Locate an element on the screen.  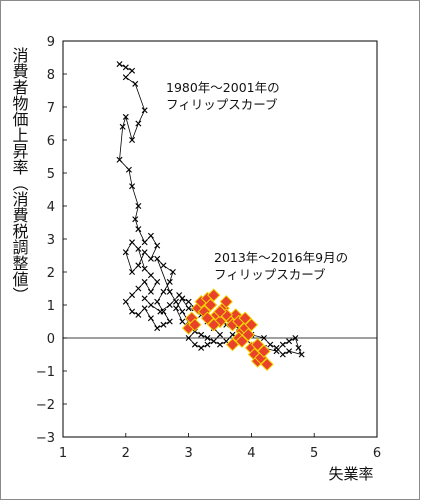
annotation-2013-2016-line2: フィリップスカーブ is located at coordinates (270, 274).